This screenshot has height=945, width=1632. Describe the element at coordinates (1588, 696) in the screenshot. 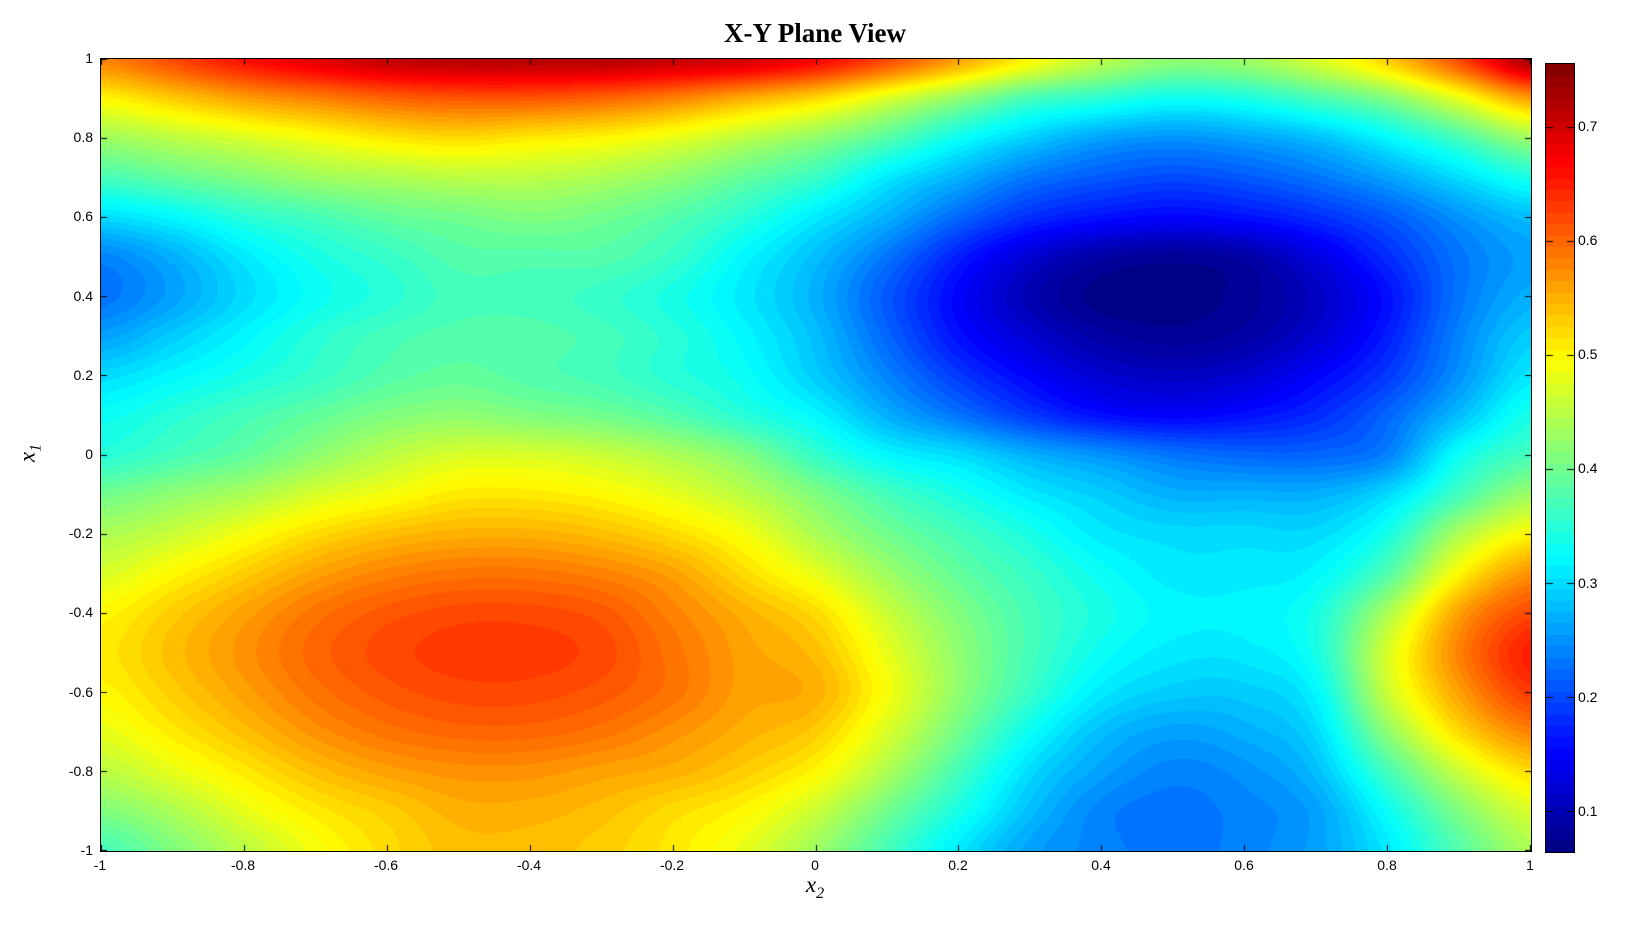

I see `colorbar-tick-label-0.2: 0.2` at that location.